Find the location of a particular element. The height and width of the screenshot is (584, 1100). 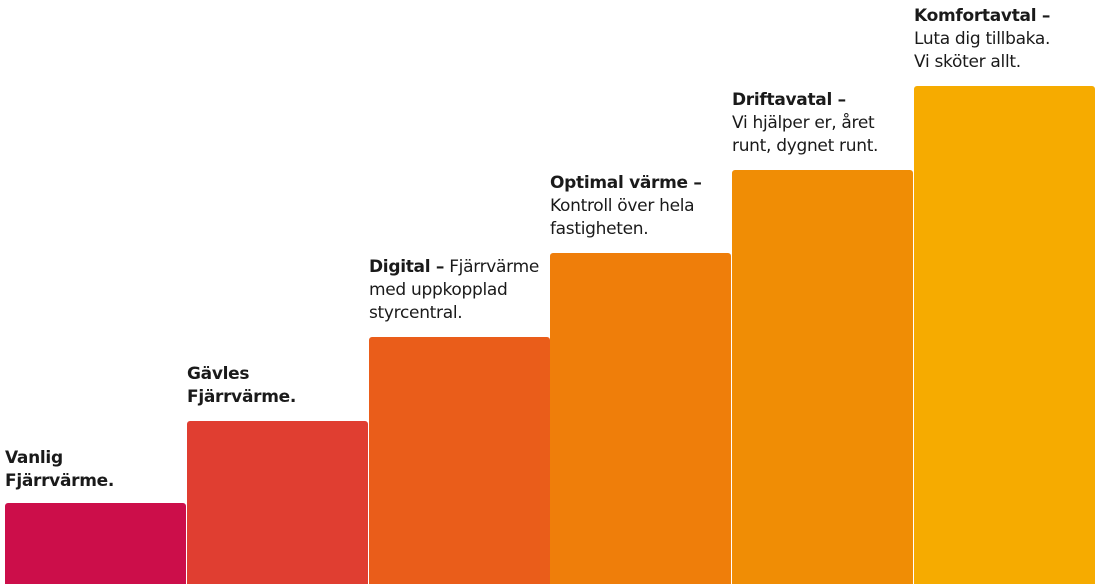

step-title: Vanlig Fjärrvärme. is located at coordinates (60, 469).